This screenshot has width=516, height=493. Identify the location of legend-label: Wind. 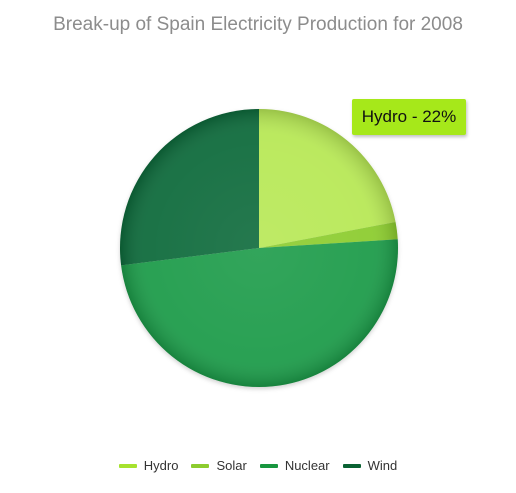
(382, 465).